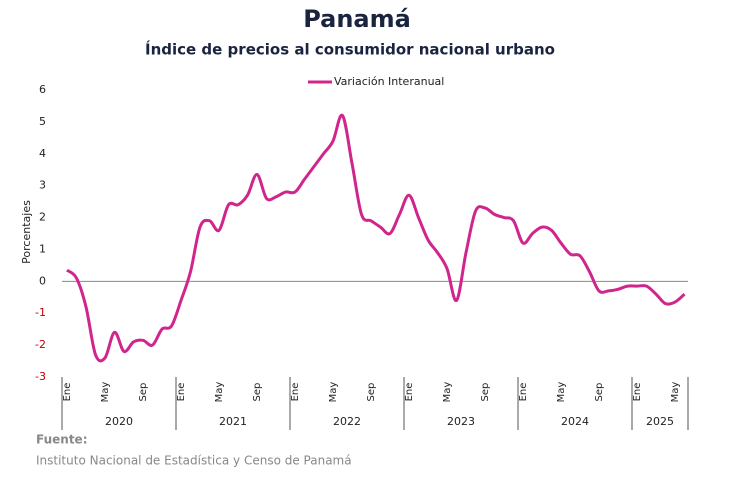  I want to click on y-tick-label: 1, so click(42, 248).